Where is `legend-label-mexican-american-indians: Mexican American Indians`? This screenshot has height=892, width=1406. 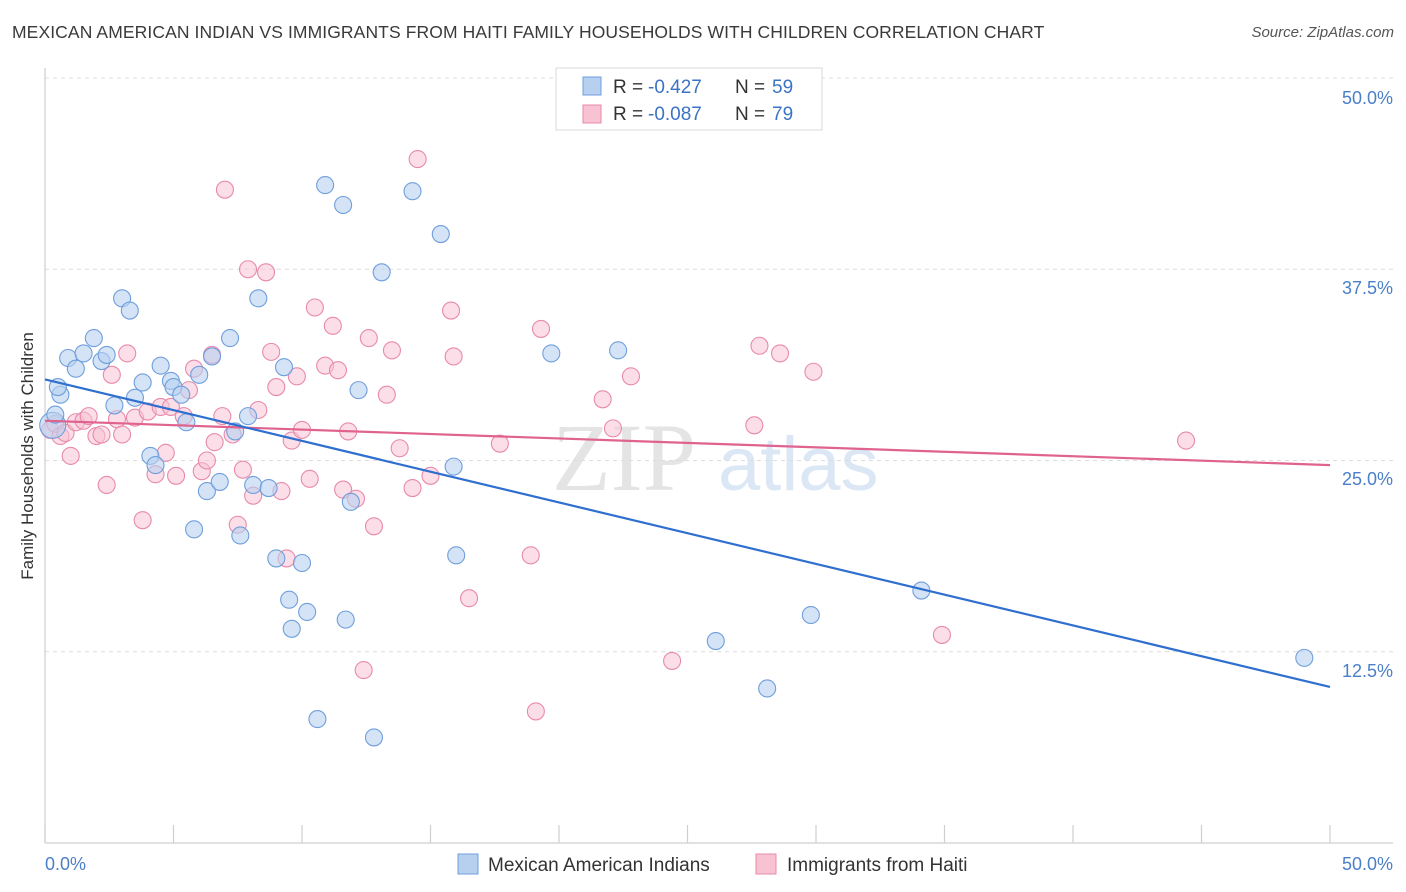
legend-label-mexican-american-indians: Mexican American Indians is located at coordinates (599, 865).